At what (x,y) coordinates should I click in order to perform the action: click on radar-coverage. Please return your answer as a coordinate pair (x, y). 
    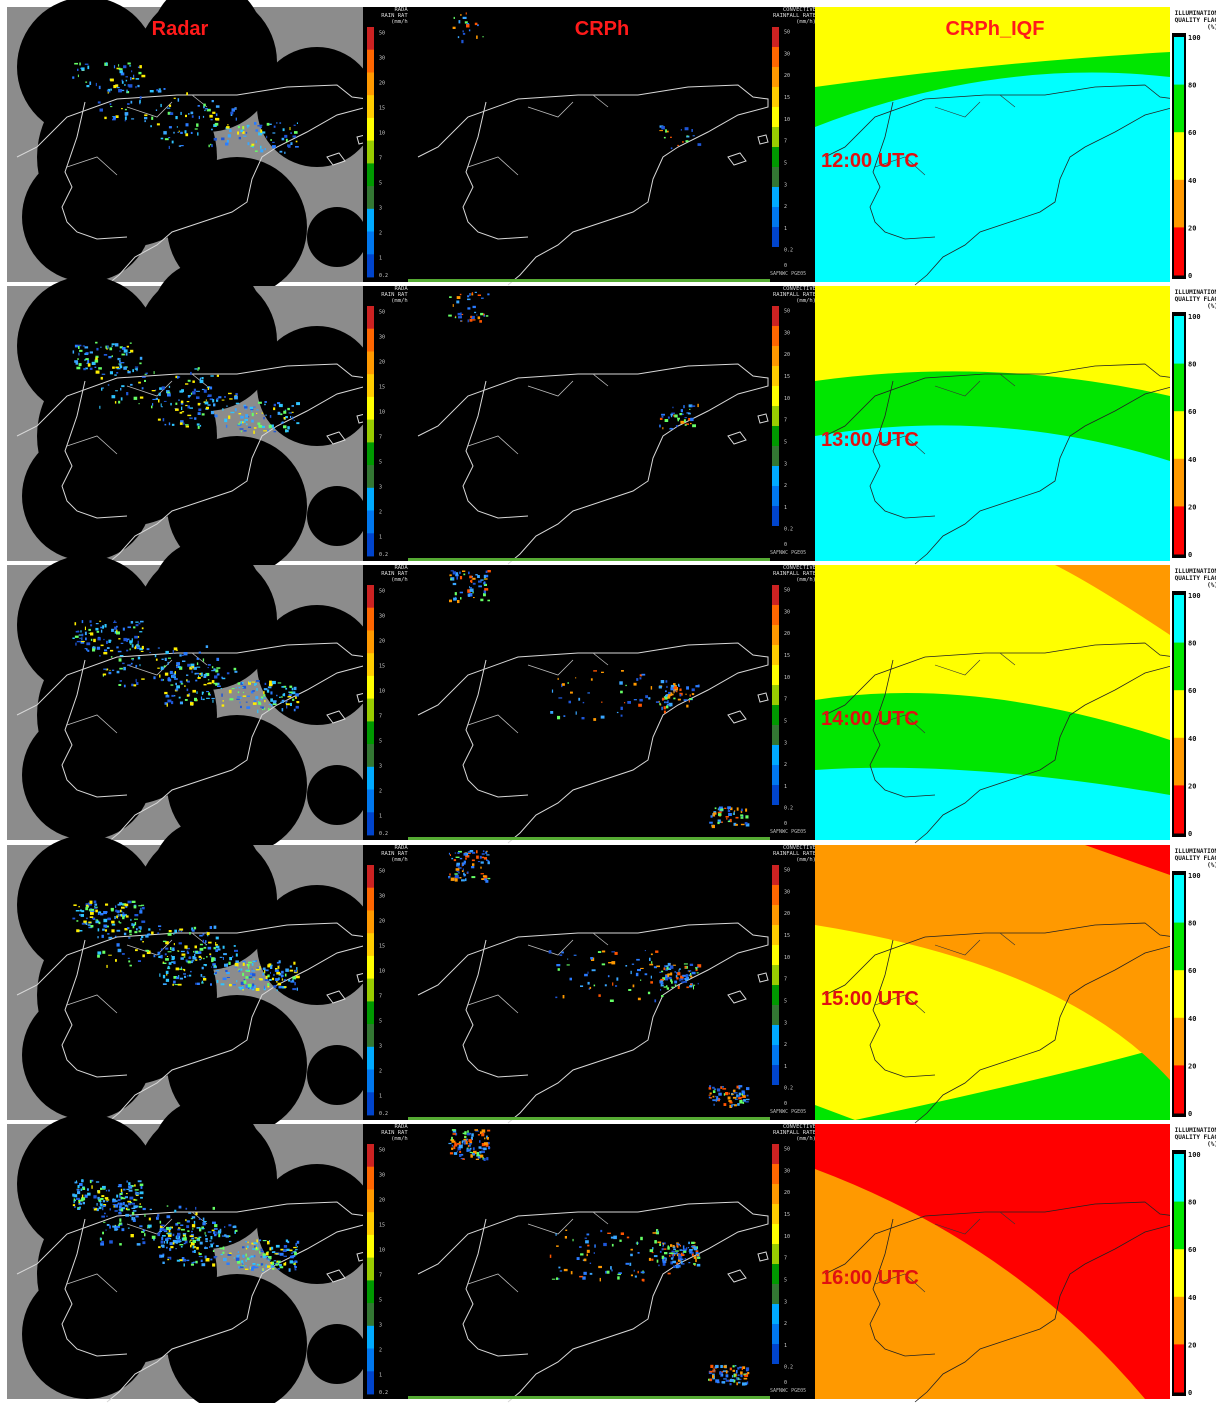
    Looking at the image, I should click on (337, 237).